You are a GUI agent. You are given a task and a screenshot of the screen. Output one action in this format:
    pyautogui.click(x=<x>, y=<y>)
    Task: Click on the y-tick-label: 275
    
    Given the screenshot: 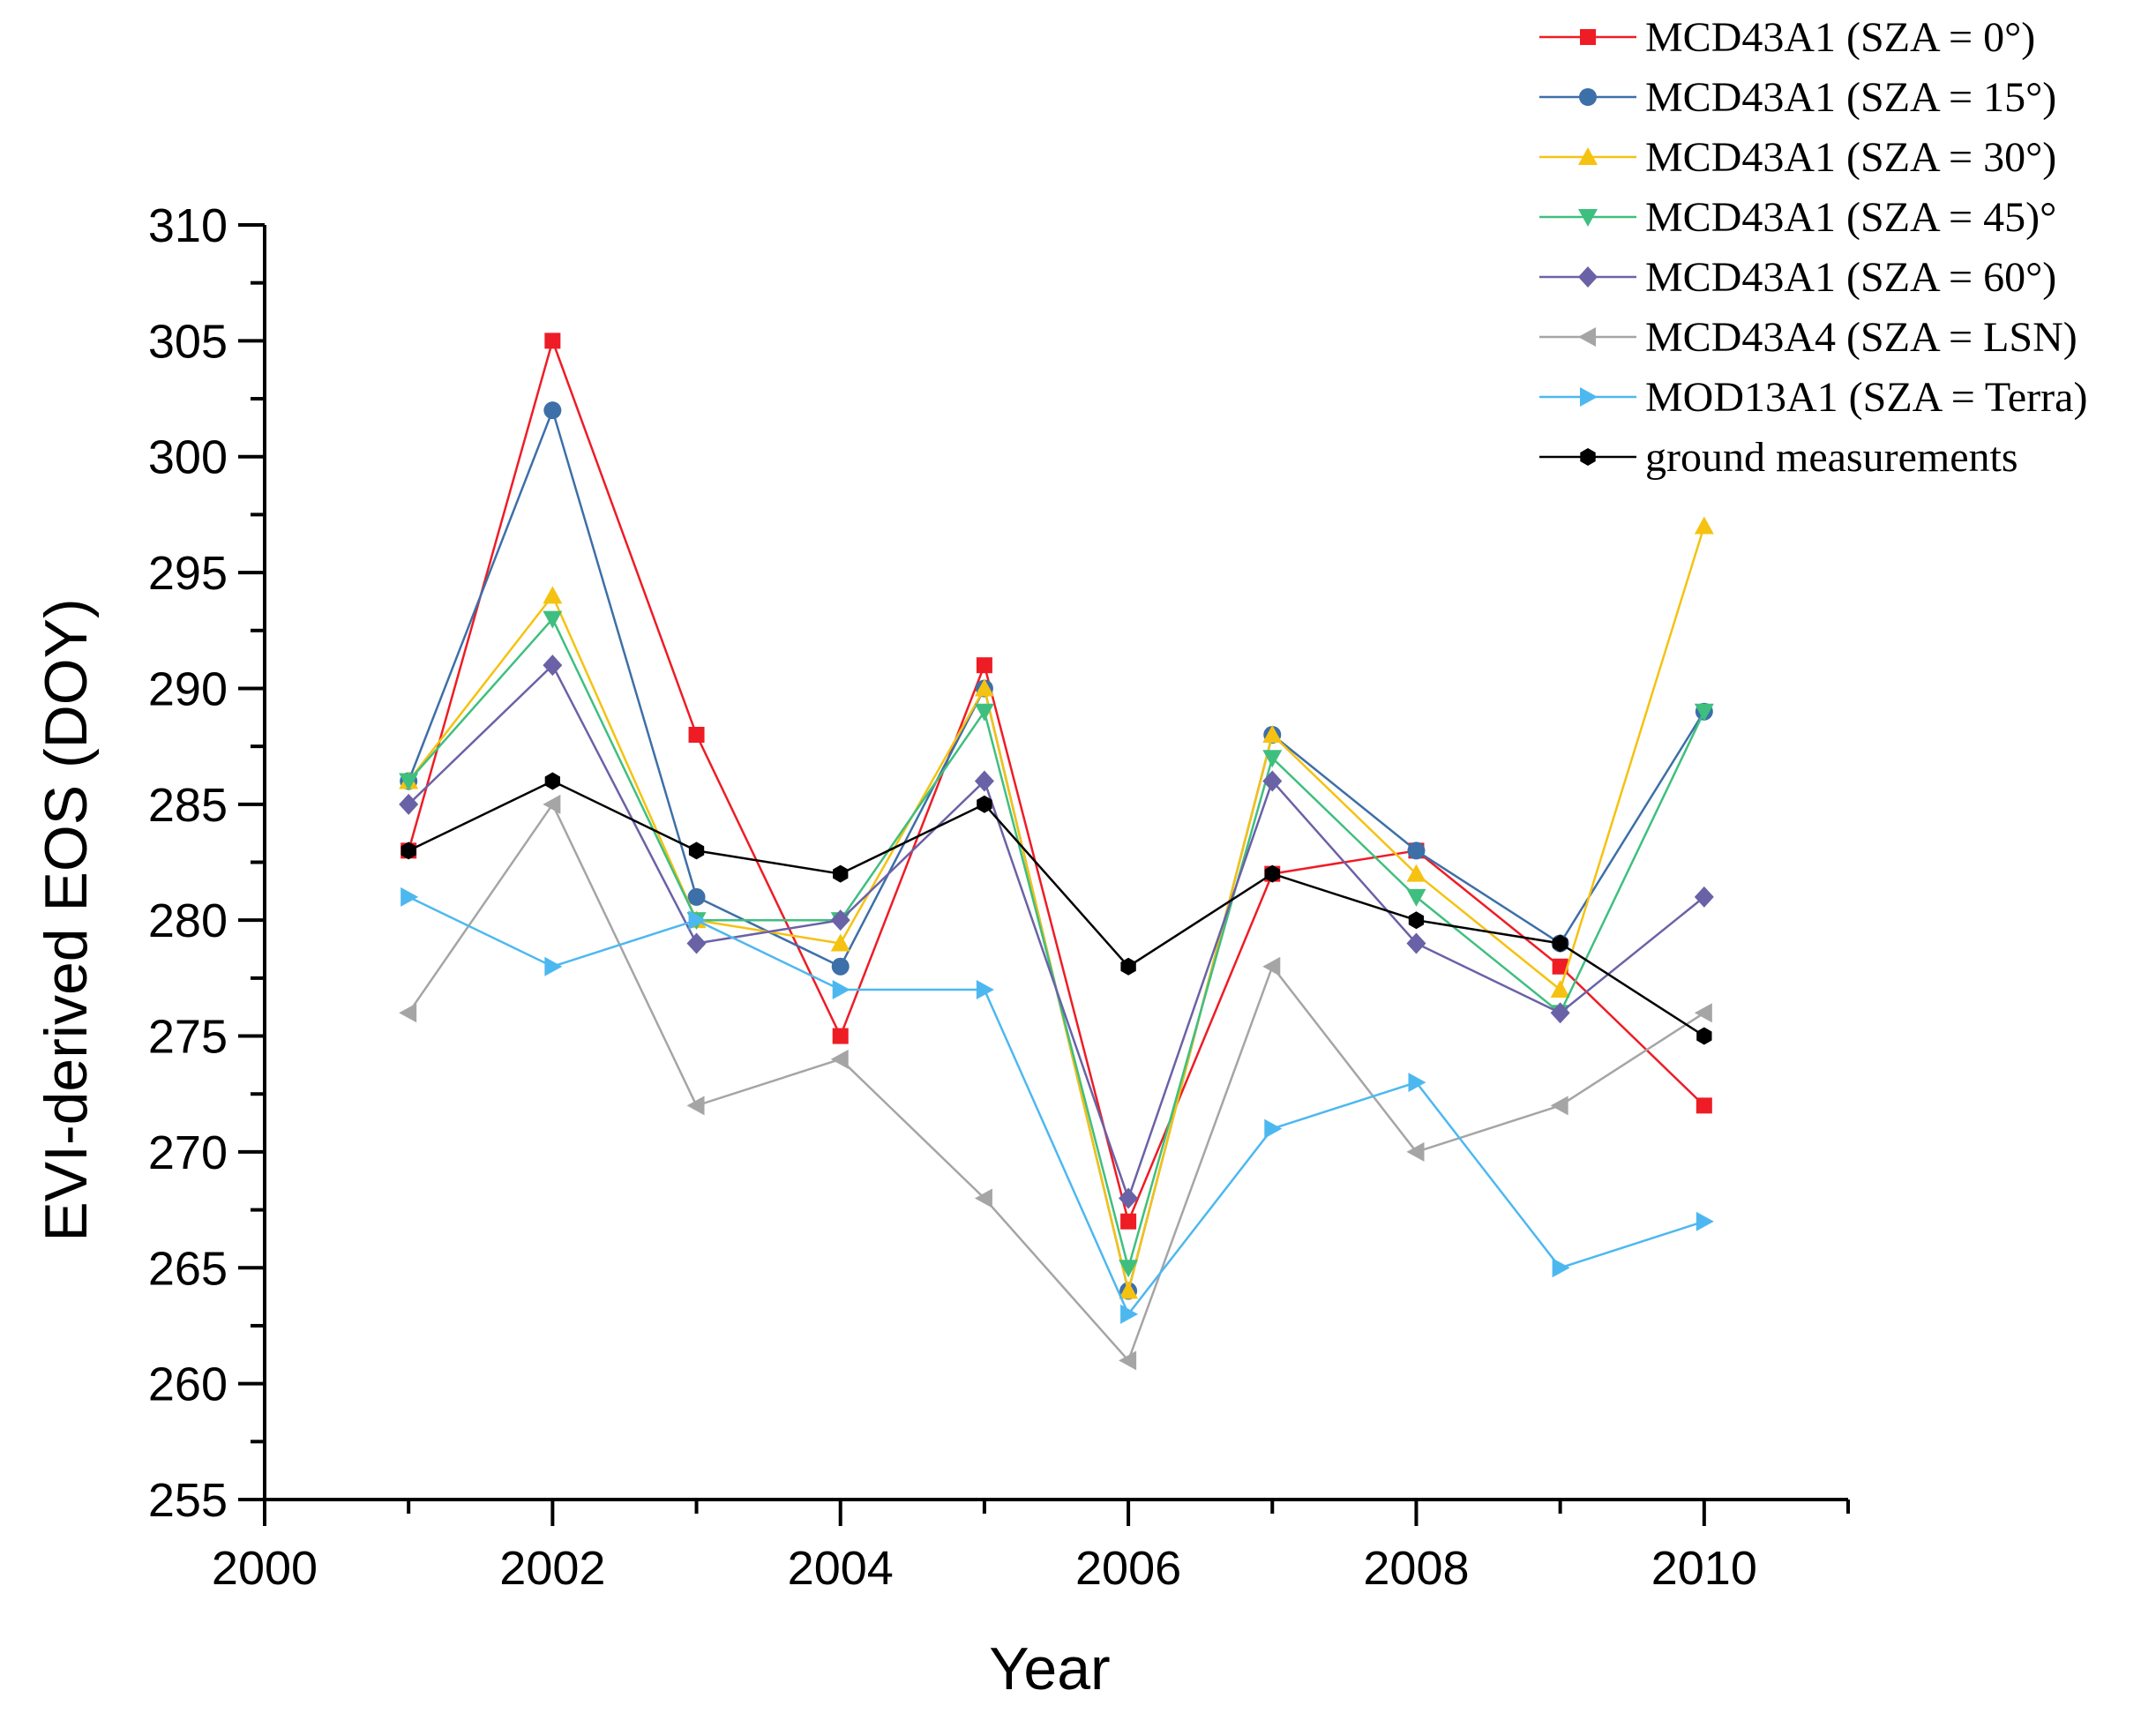 What is the action you would take?
    pyautogui.click(x=188, y=1037)
    